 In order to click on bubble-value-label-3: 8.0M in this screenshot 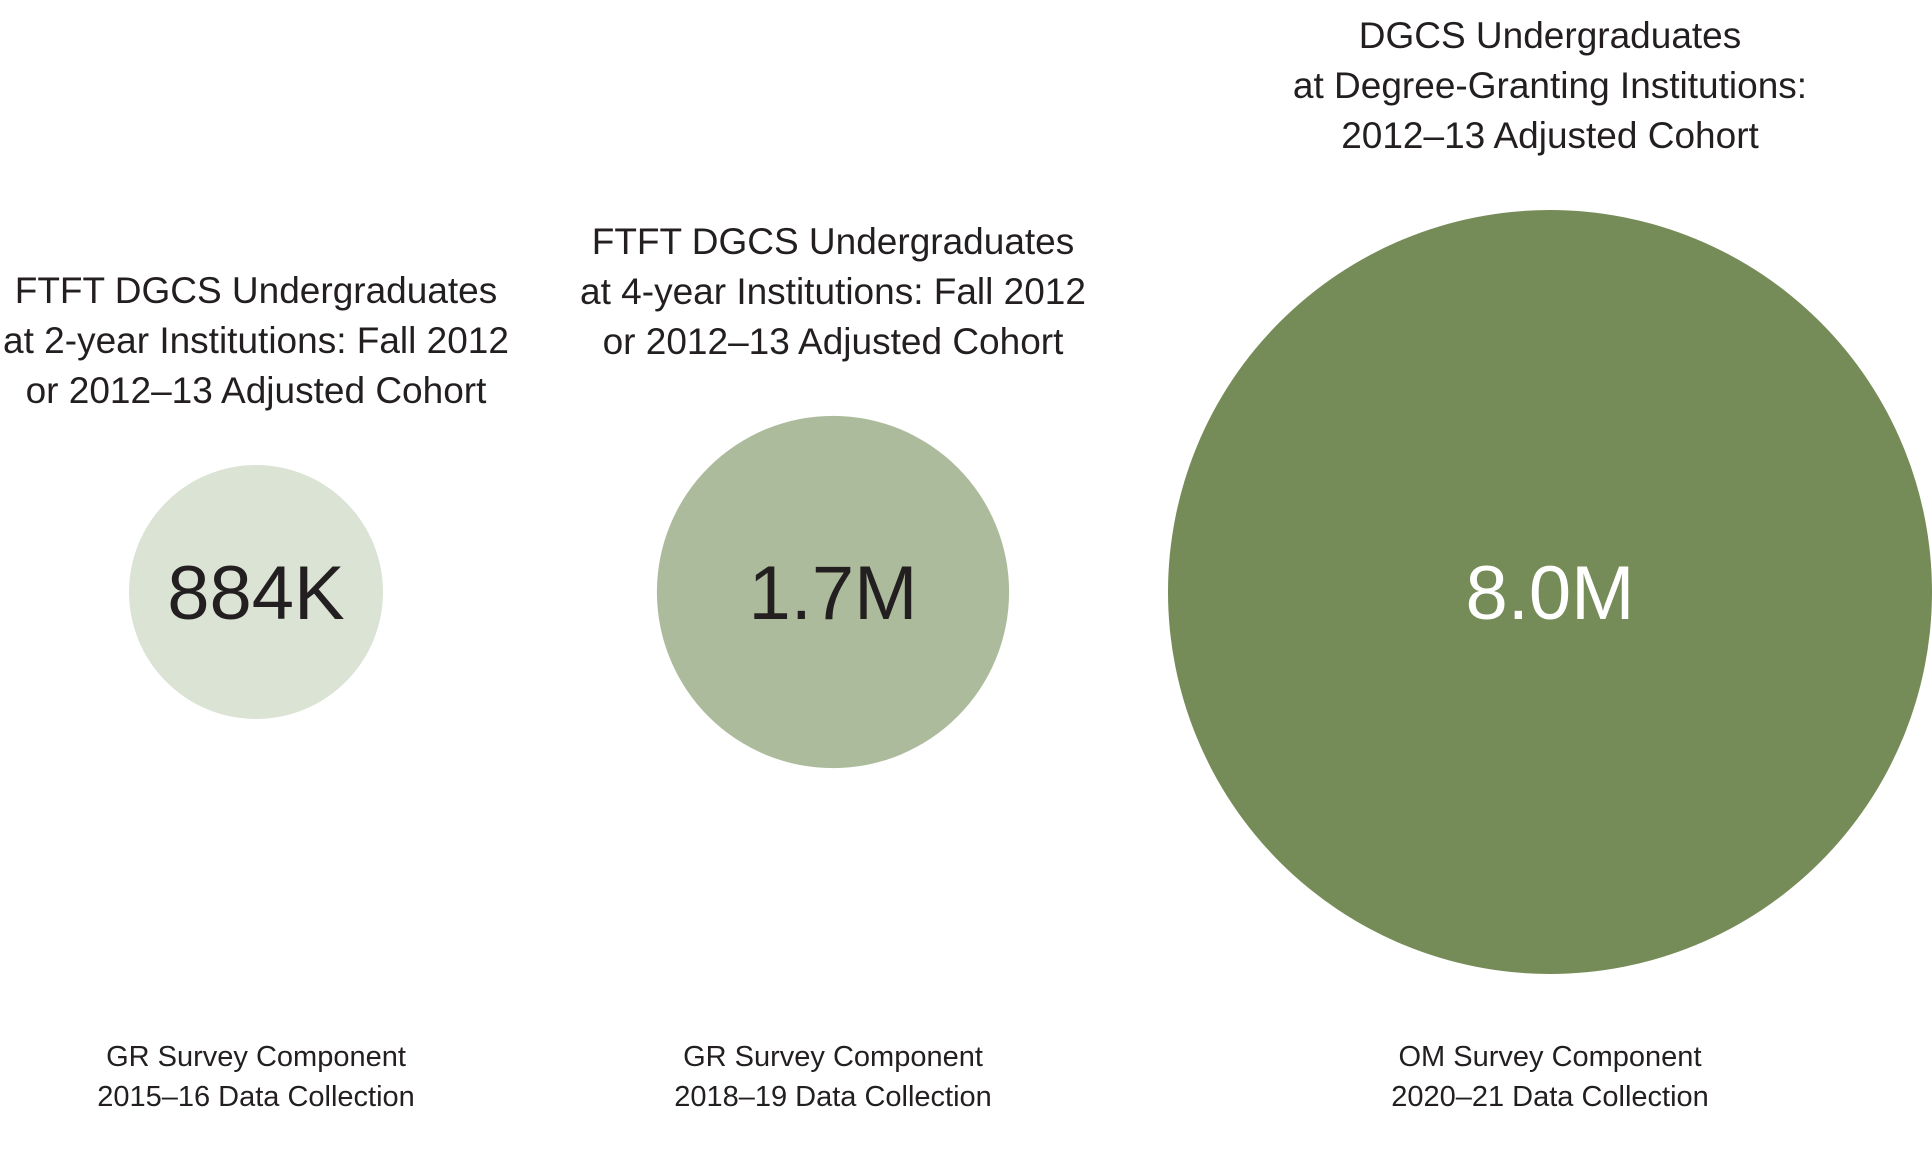, I will do `click(1550, 593)`.